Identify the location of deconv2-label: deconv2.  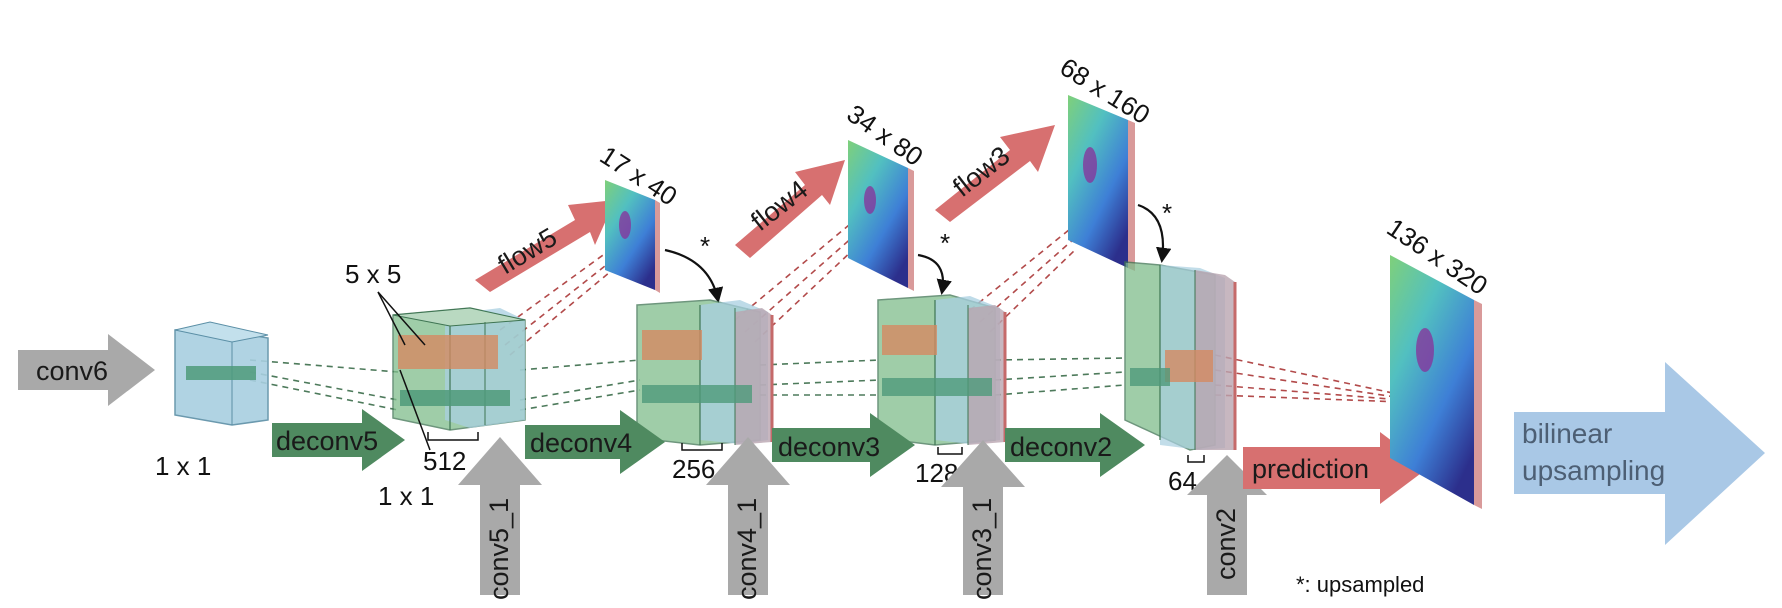
(1061, 447).